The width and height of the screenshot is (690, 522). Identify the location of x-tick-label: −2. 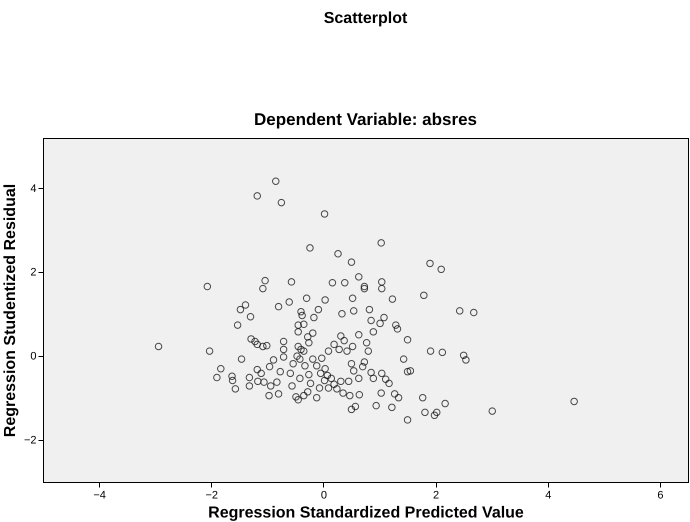
(211, 496).